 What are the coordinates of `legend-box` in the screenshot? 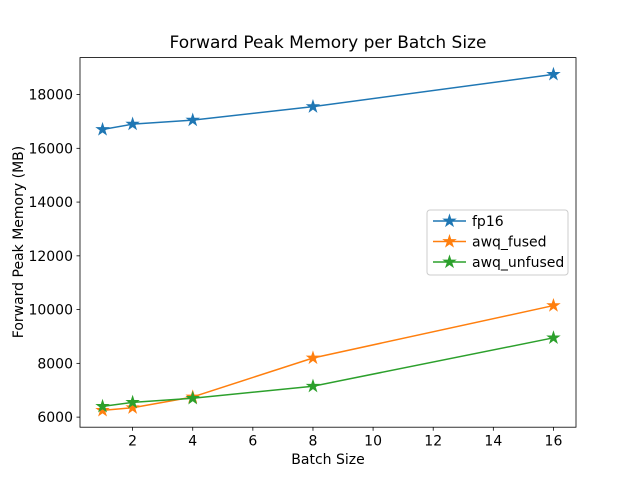 It's located at (497, 242).